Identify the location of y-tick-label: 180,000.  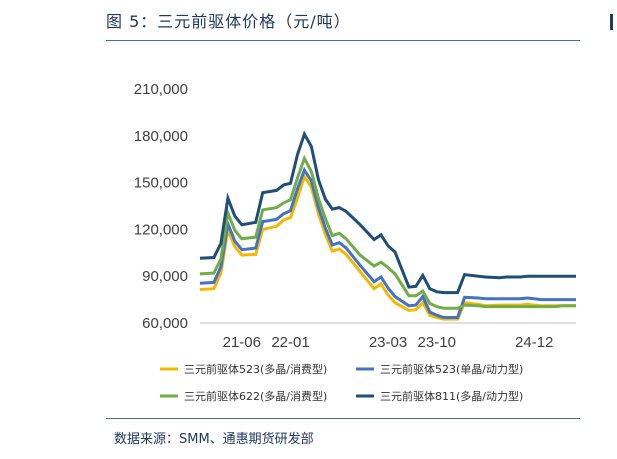
(161, 136).